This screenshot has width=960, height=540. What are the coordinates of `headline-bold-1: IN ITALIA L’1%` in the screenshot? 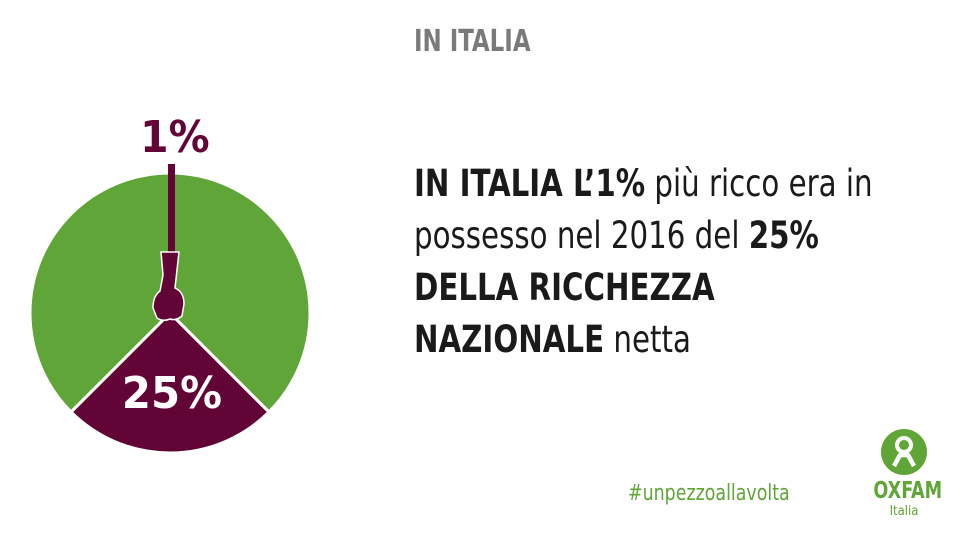 It's located at (530, 183).